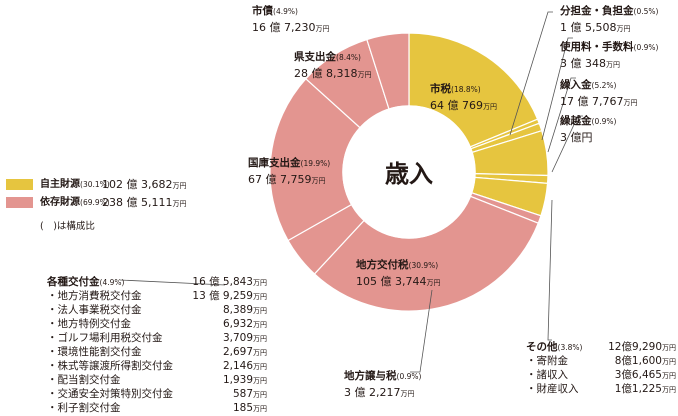 The height and width of the screenshot is (416, 678). Describe the element at coordinates (19, 184) in the screenshot. I see `legend-swatch-jishu` at that location.